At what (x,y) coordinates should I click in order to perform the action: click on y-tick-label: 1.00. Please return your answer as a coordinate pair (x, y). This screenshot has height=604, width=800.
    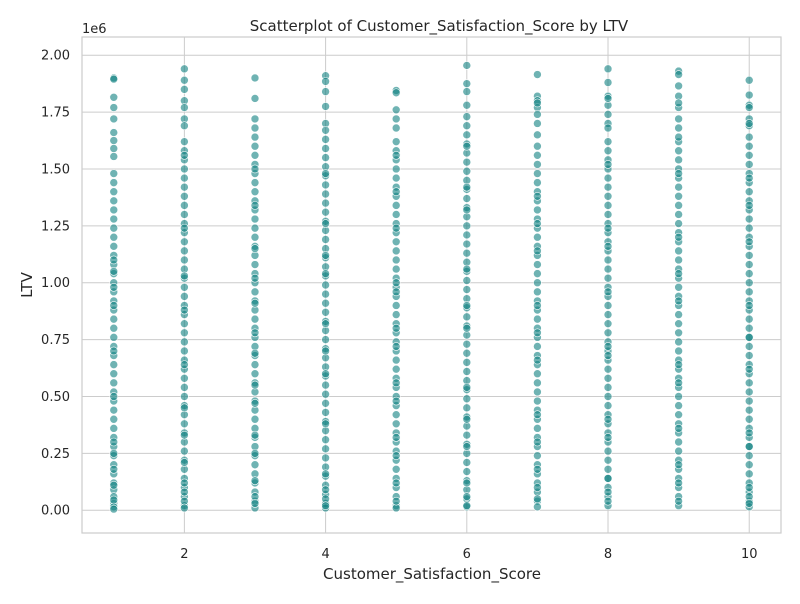
    Looking at the image, I should click on (55, 283).